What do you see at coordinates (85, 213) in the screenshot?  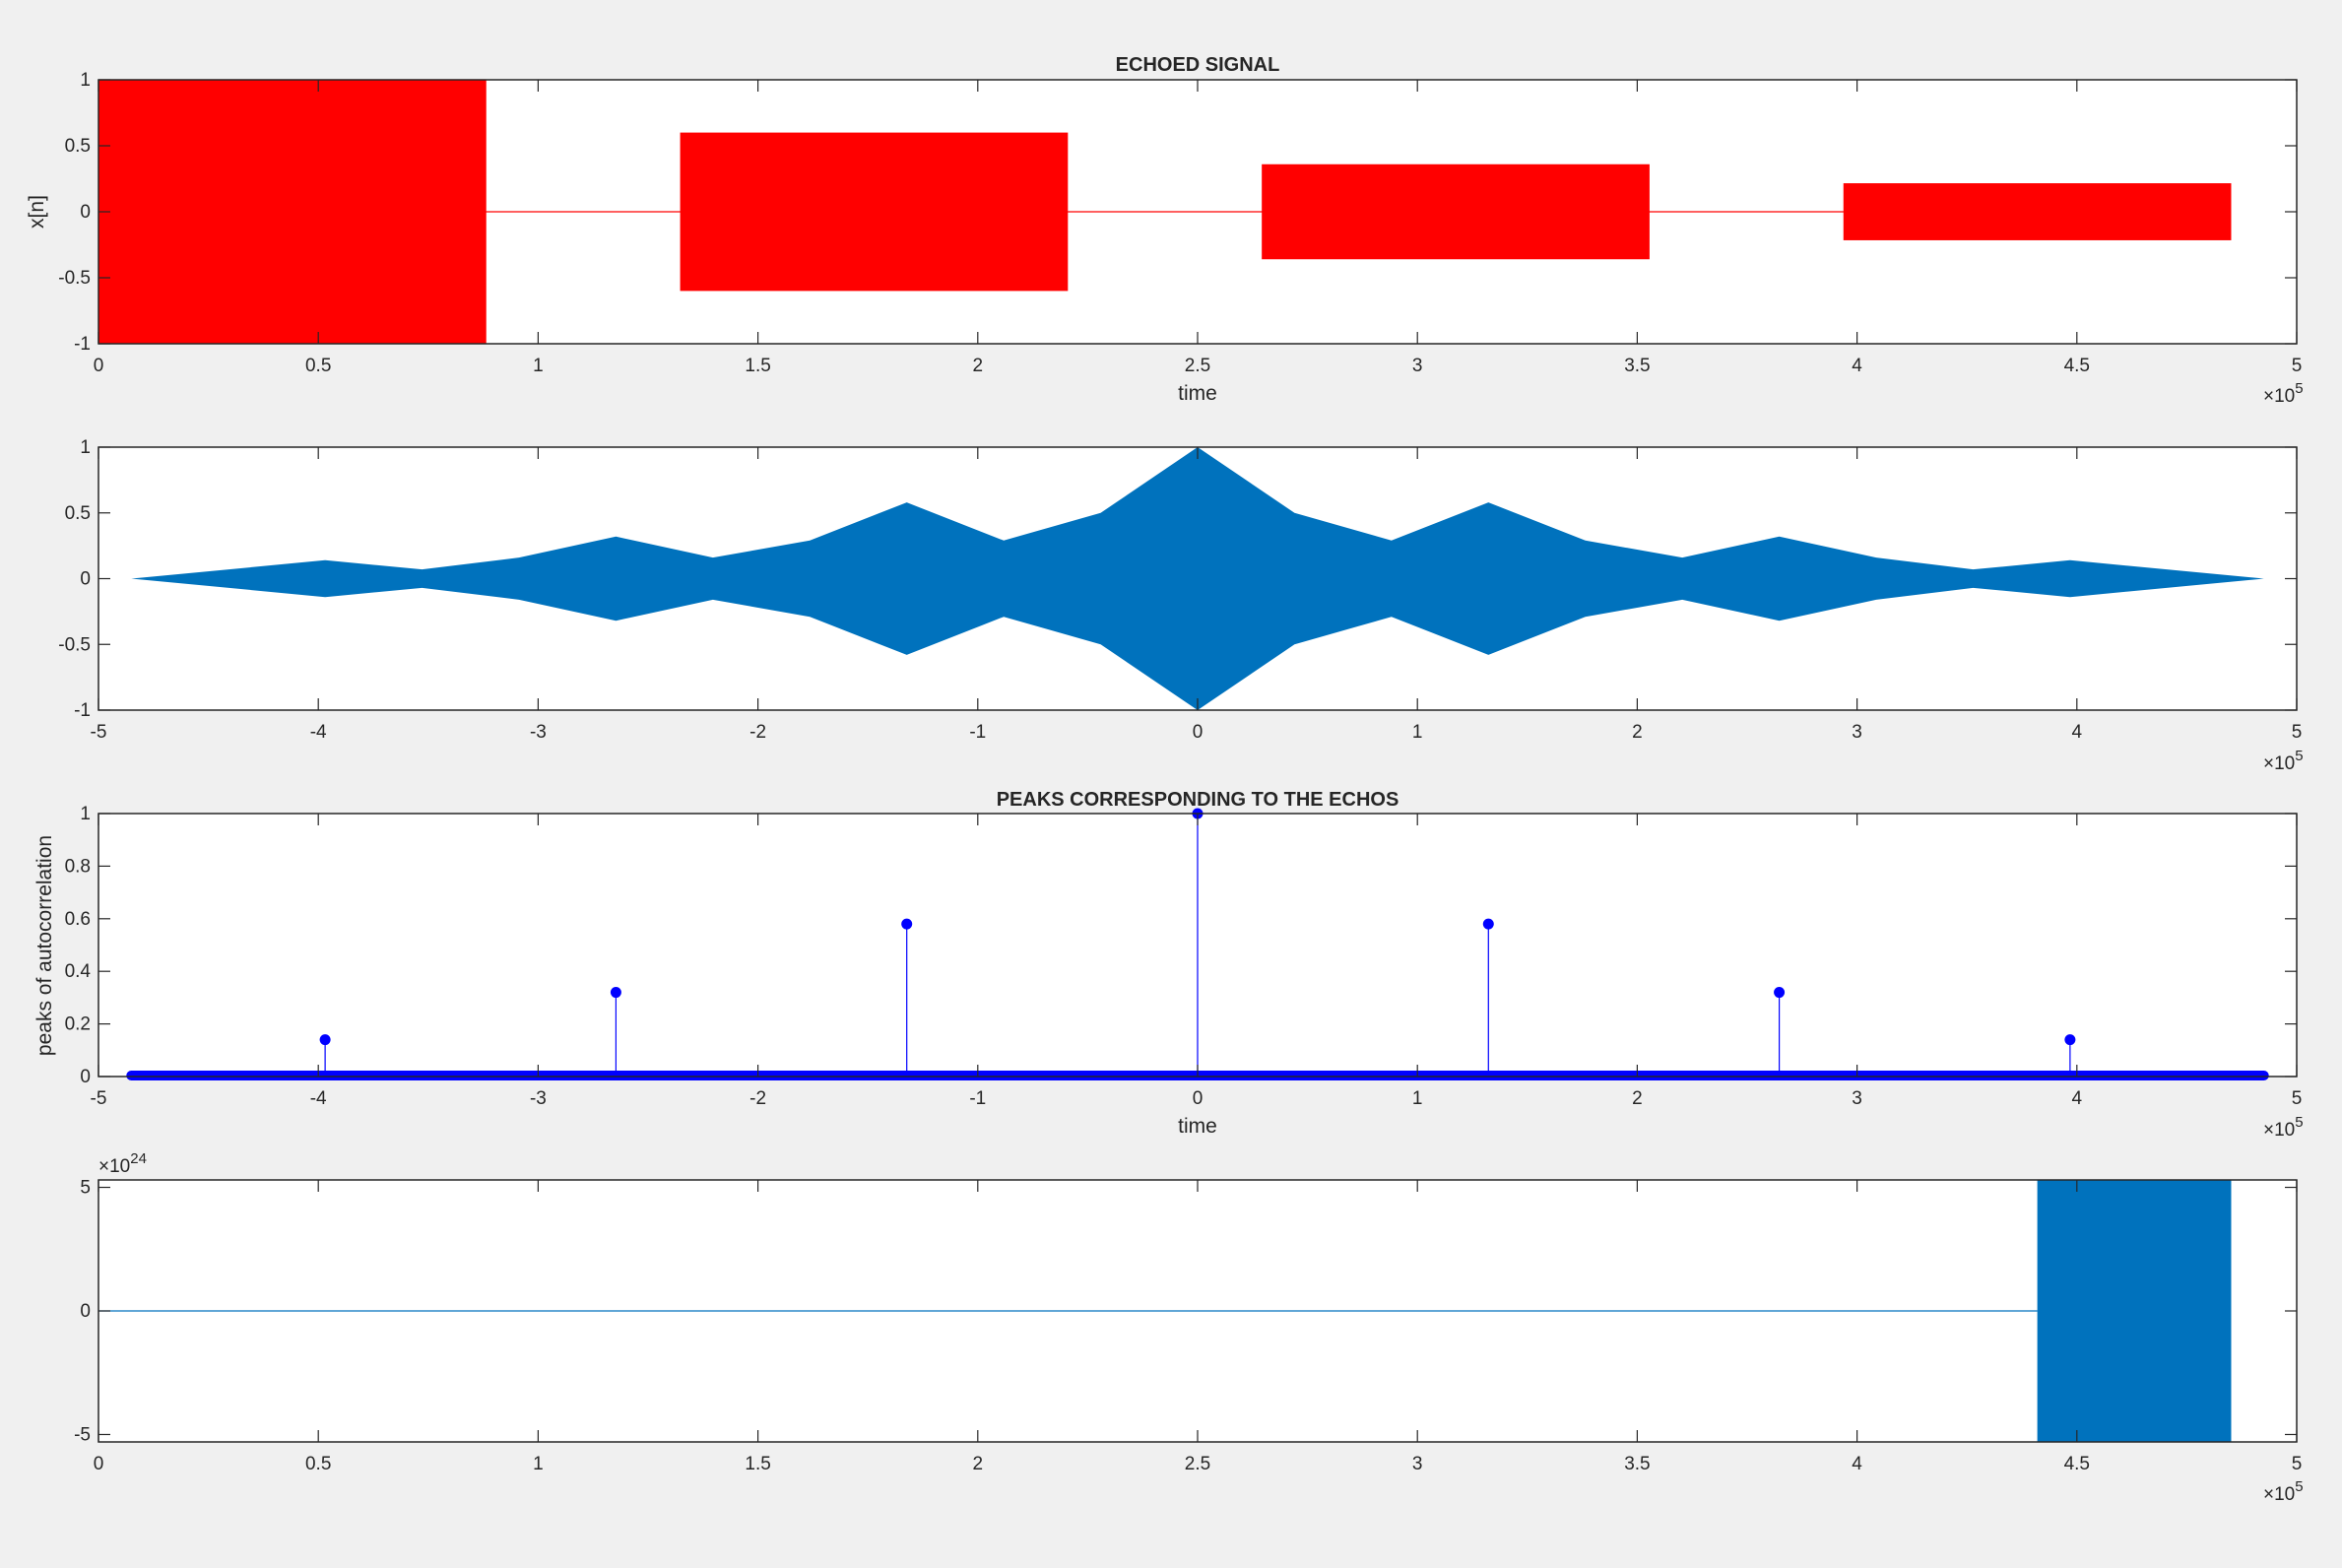 I see `panel-1-y-tick-label: 0` at bounding box center [85, 213].